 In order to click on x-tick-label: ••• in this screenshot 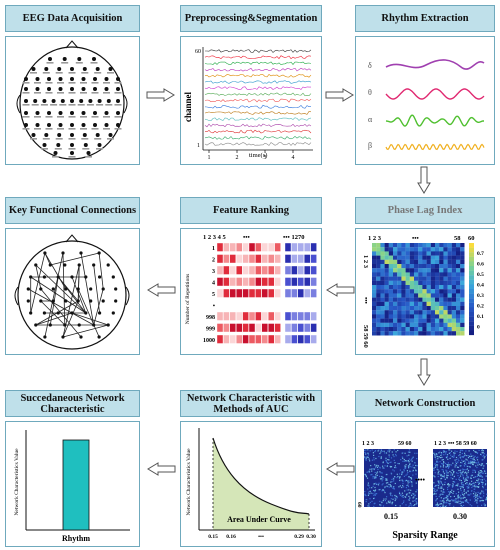, I will do `click(261, 537)`.